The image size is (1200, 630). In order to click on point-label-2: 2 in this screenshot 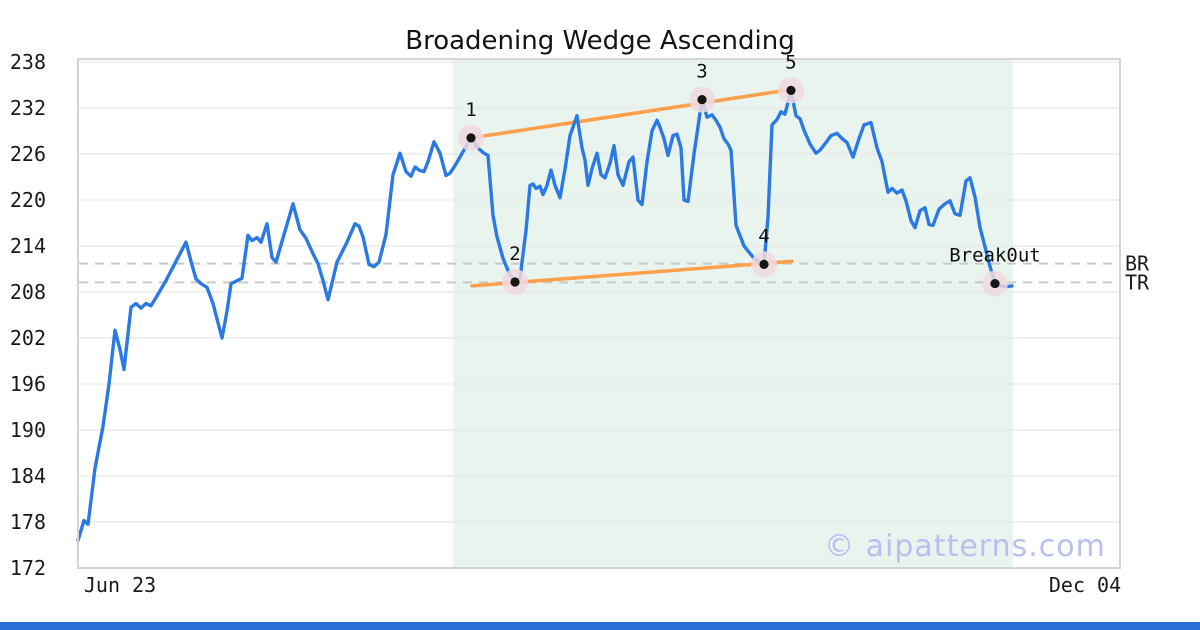, I will do `click(514, 254)`.